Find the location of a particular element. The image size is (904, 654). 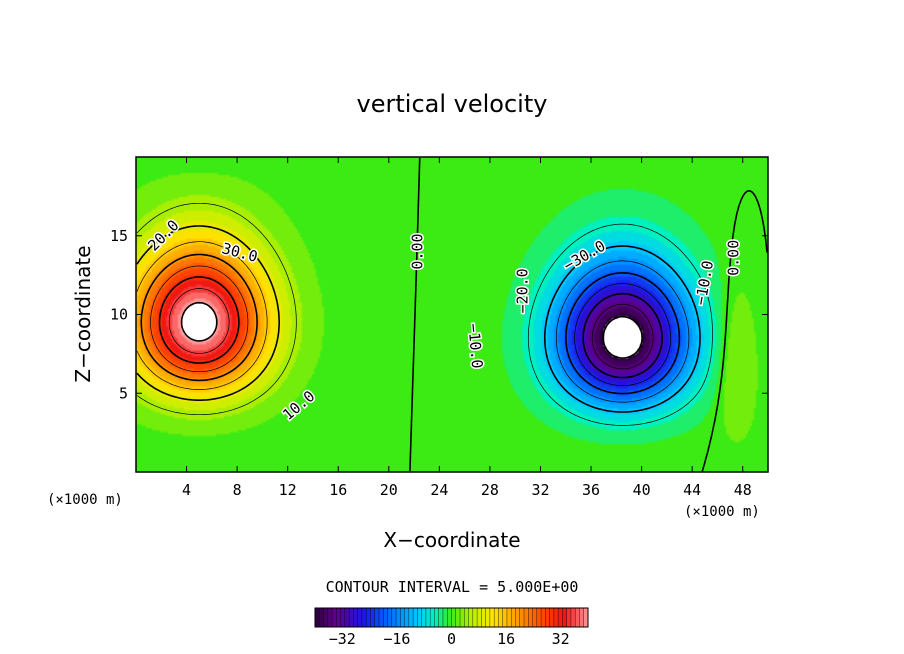

colorbar-tick-label: −16 is located at coordinates (396, 639).